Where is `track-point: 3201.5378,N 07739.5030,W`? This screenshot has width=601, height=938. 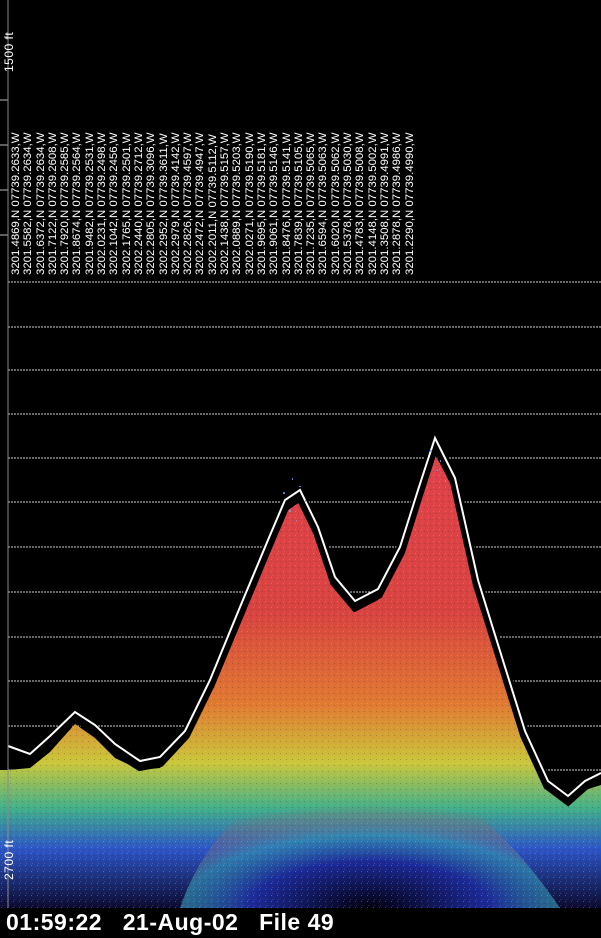
track-point: 3201.5378,N 07739.5030,W is located at coordinates (348, 138).